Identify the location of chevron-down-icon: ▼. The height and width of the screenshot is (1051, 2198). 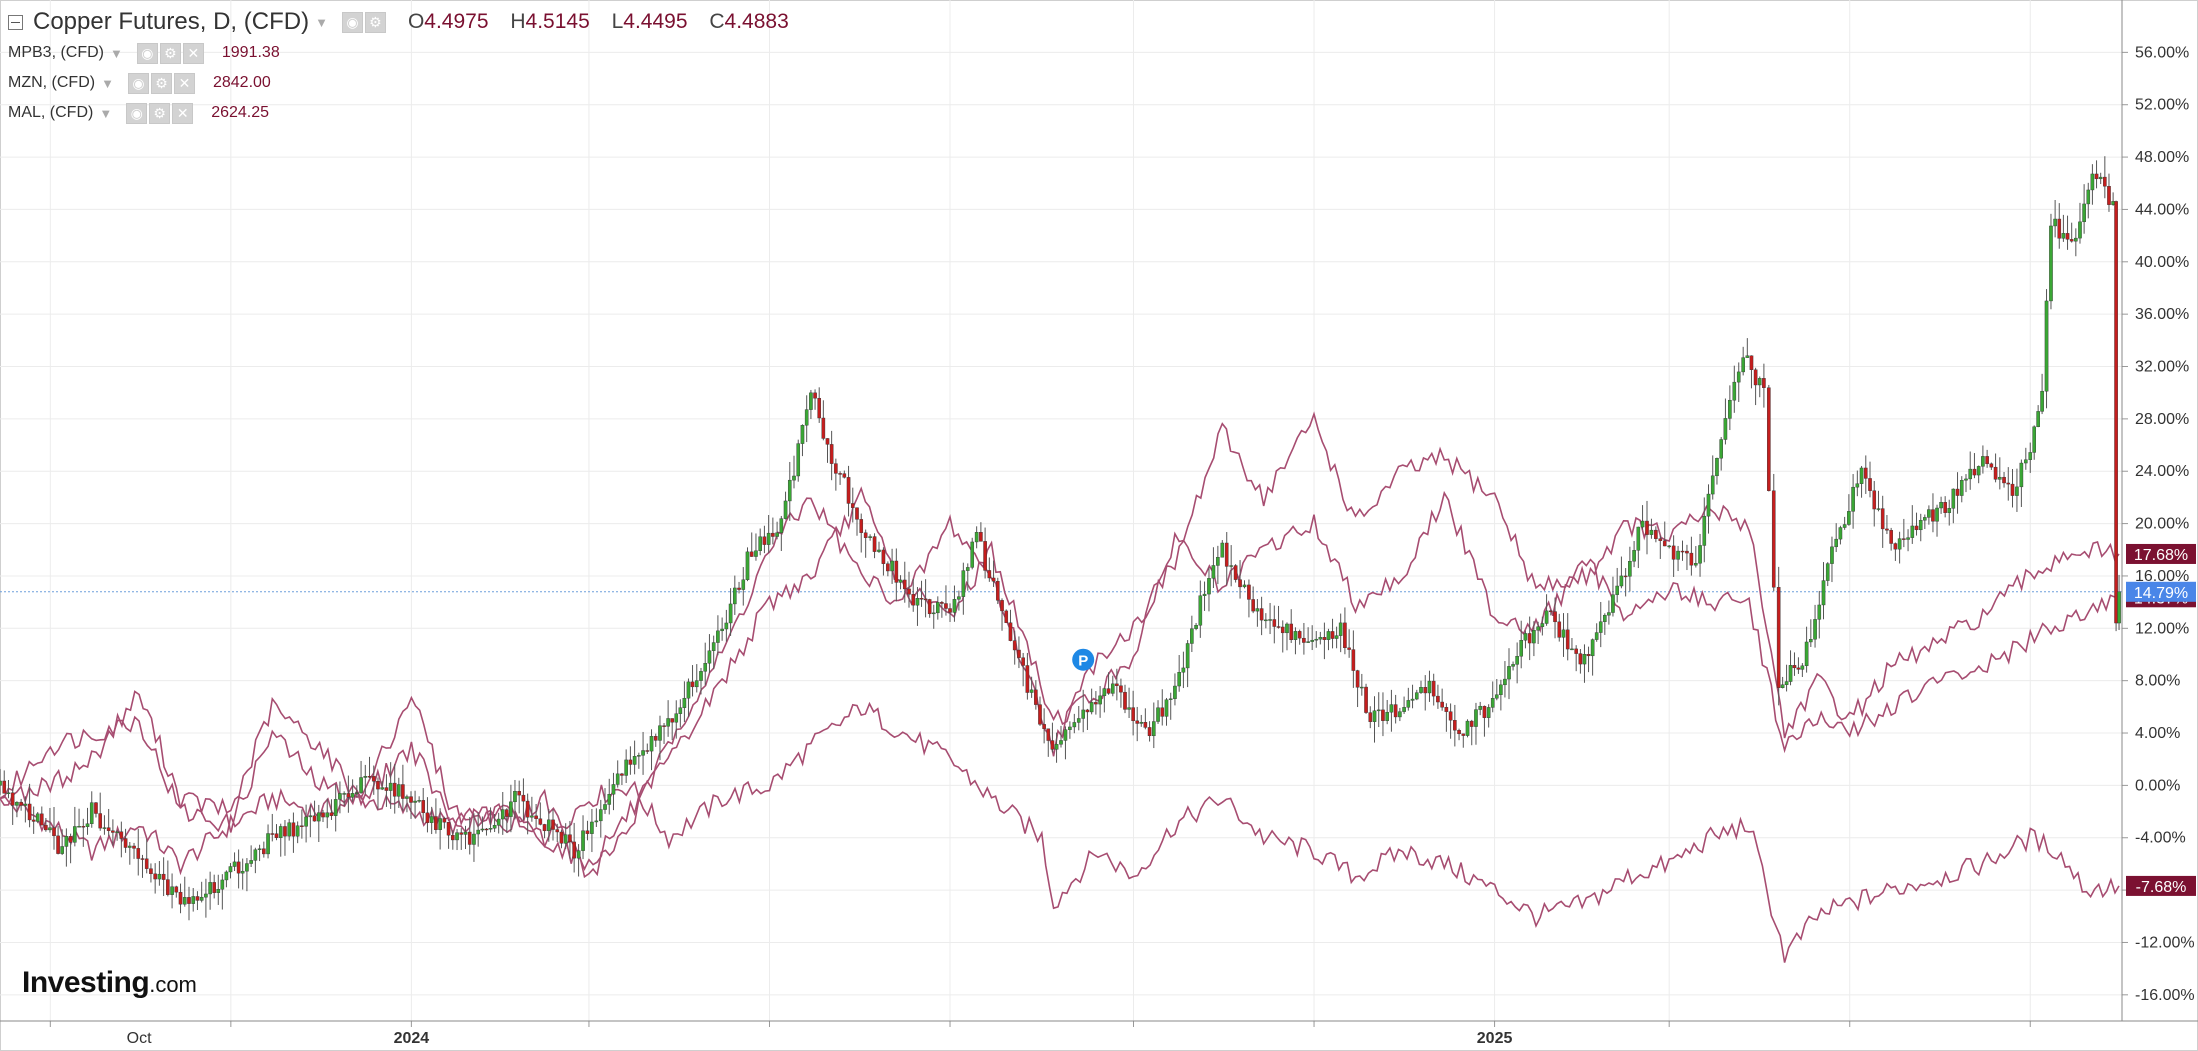
(116, 53).